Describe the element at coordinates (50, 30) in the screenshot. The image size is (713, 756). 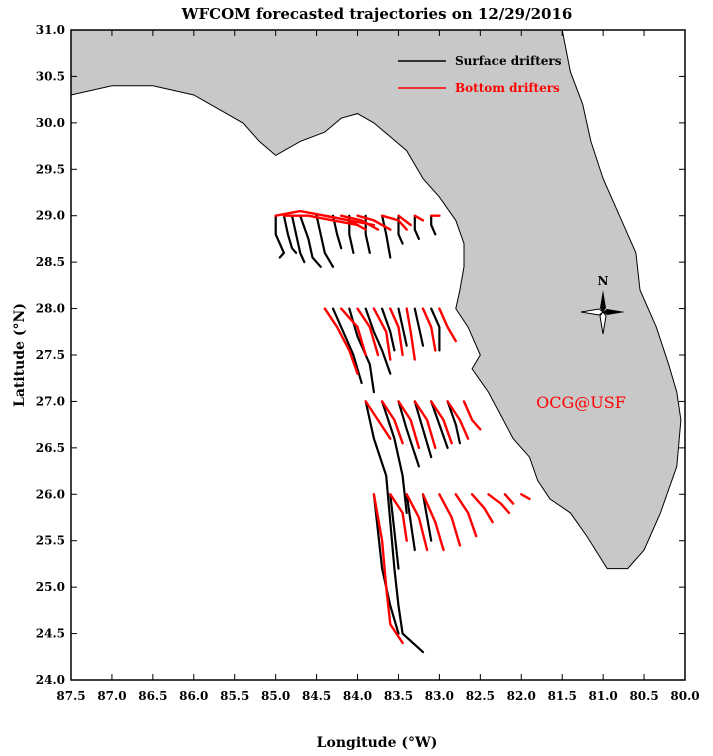
I see `y-tick-label: 31.0` at that location.